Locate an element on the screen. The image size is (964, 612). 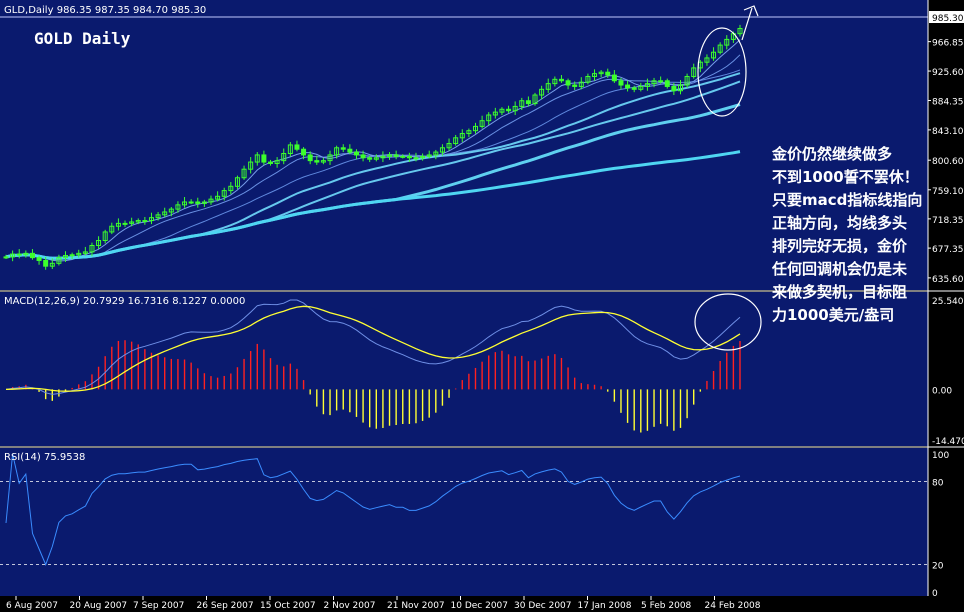
rsi-line is located at coordinates (373, 509).